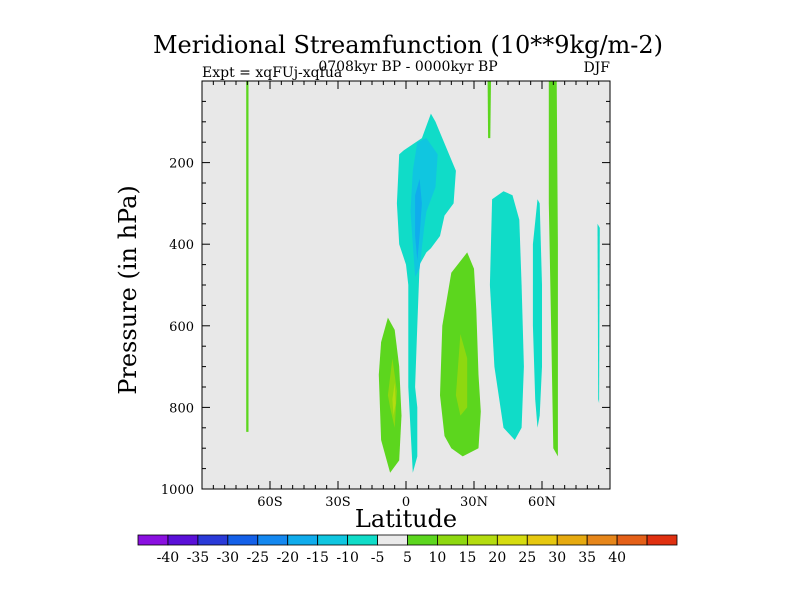  What do you see at coordinates (272, 73) in the screenshot?
I see `experiment-label: Expt = xqFUj-xqfua` at bounding box center [272, 73].